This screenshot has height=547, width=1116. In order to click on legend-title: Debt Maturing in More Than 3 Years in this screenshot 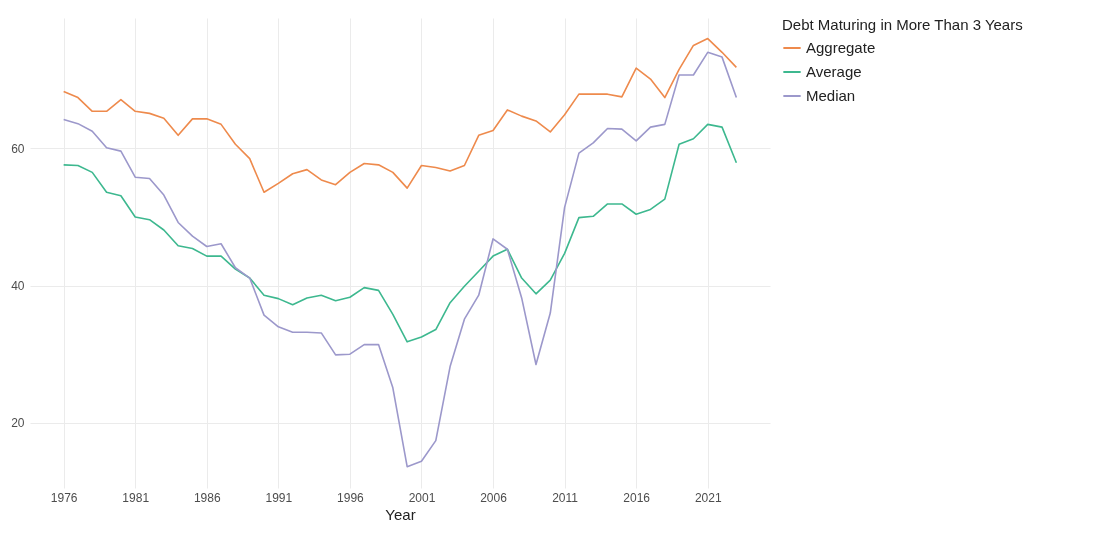, I will do `click(902, 24)`.